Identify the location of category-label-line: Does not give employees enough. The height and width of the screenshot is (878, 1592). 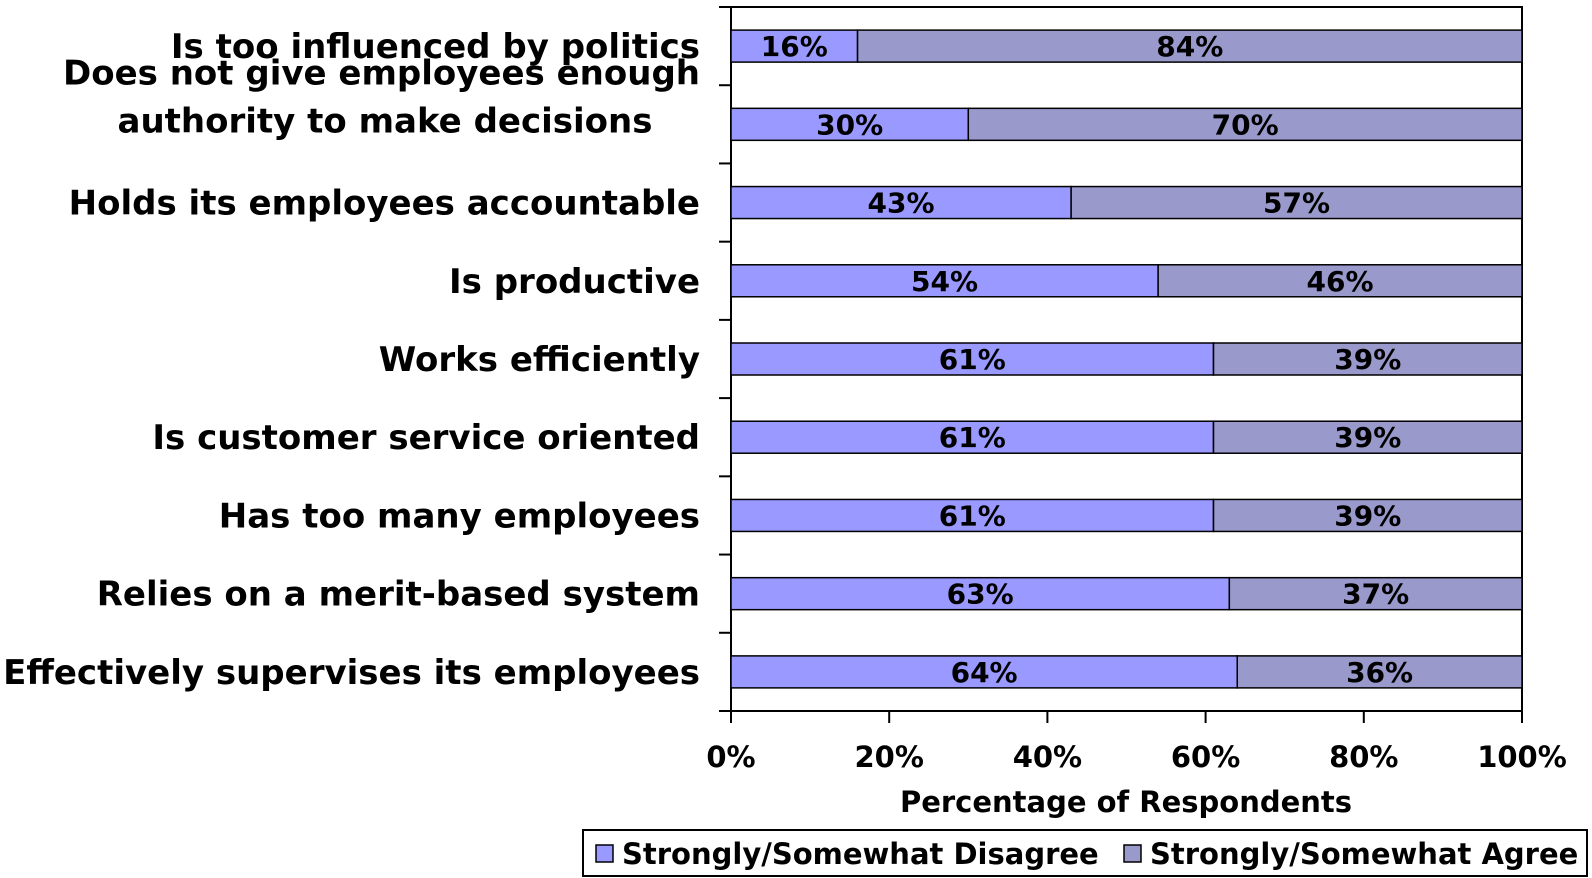
(381, 73).